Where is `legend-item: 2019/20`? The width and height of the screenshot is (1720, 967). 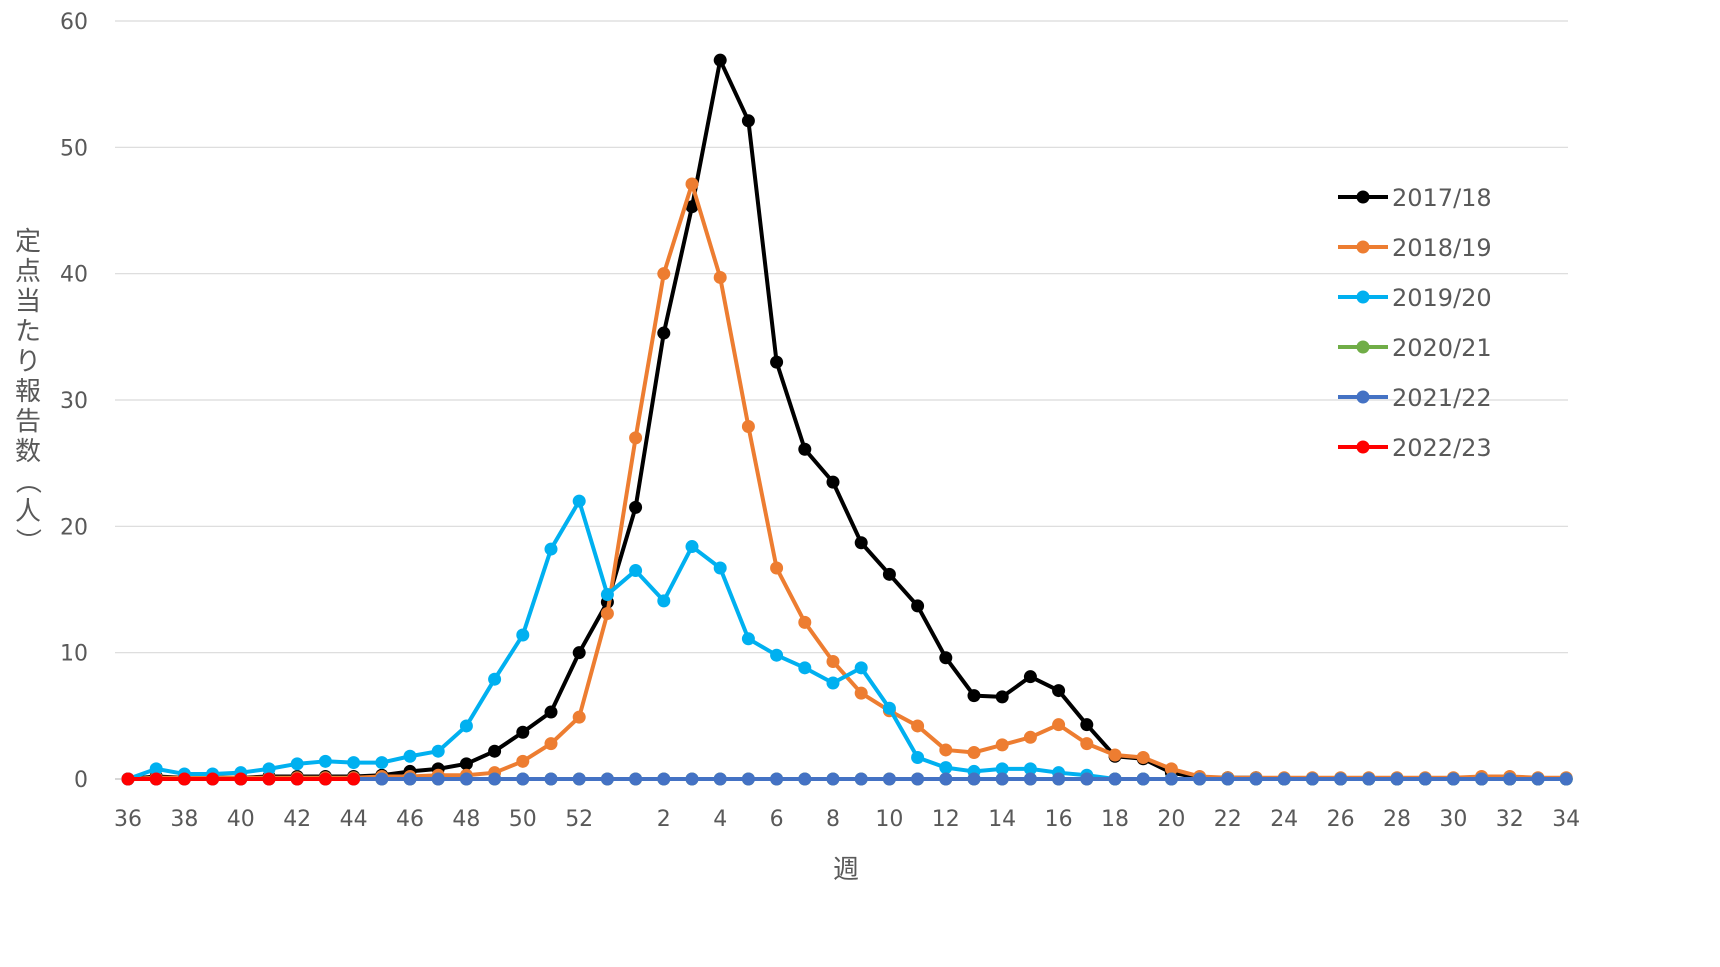 legend-item: 2019/20 is located at coordinates (1415, 298).